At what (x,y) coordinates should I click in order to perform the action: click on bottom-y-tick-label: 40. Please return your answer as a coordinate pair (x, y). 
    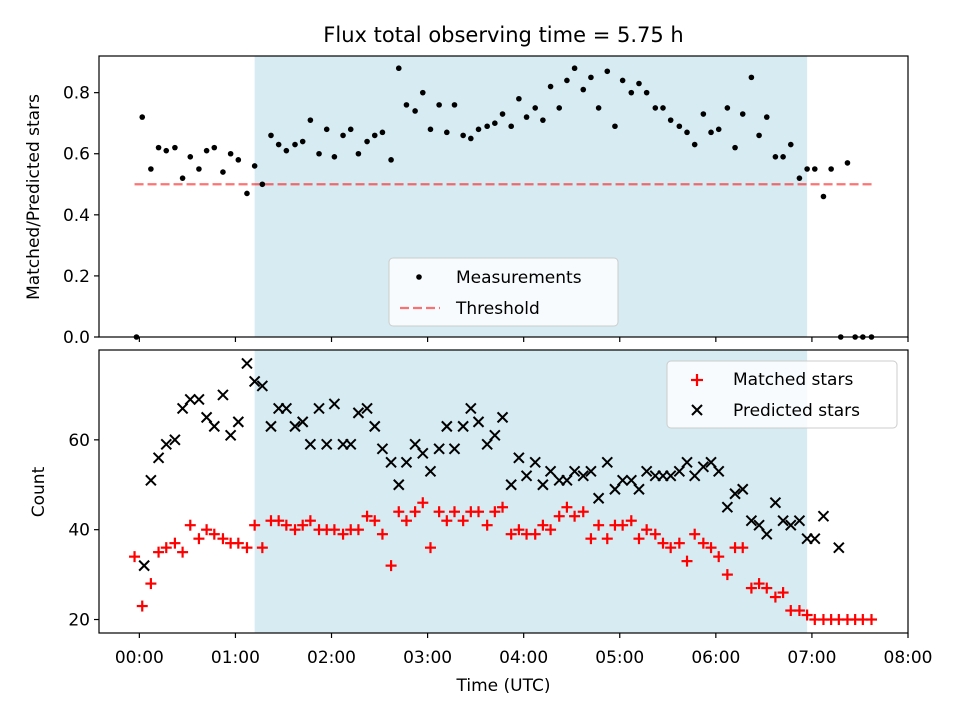
    Looking at the image, I should click on (79, 531).